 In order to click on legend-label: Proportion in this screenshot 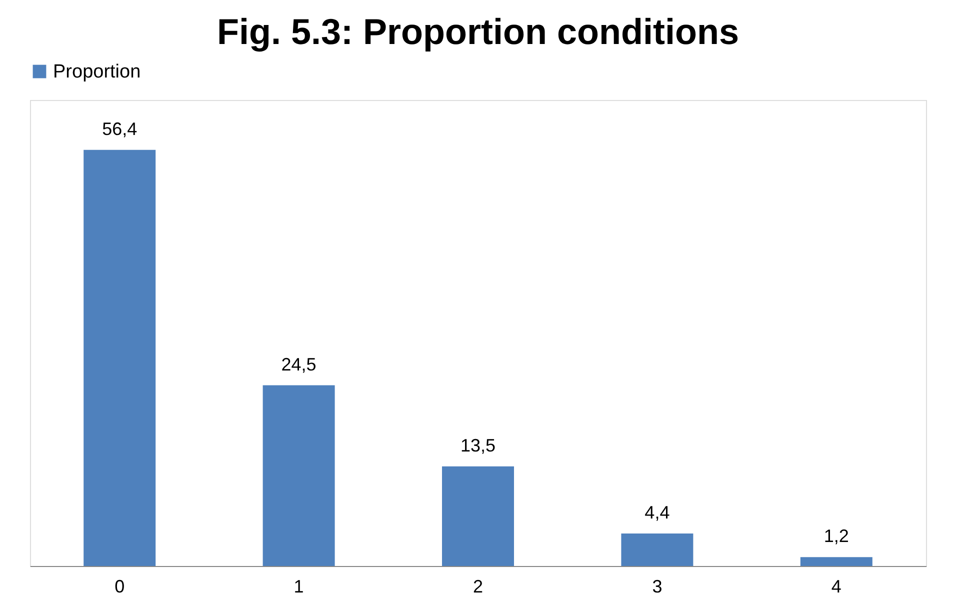, I will do `click(97, 72)`.